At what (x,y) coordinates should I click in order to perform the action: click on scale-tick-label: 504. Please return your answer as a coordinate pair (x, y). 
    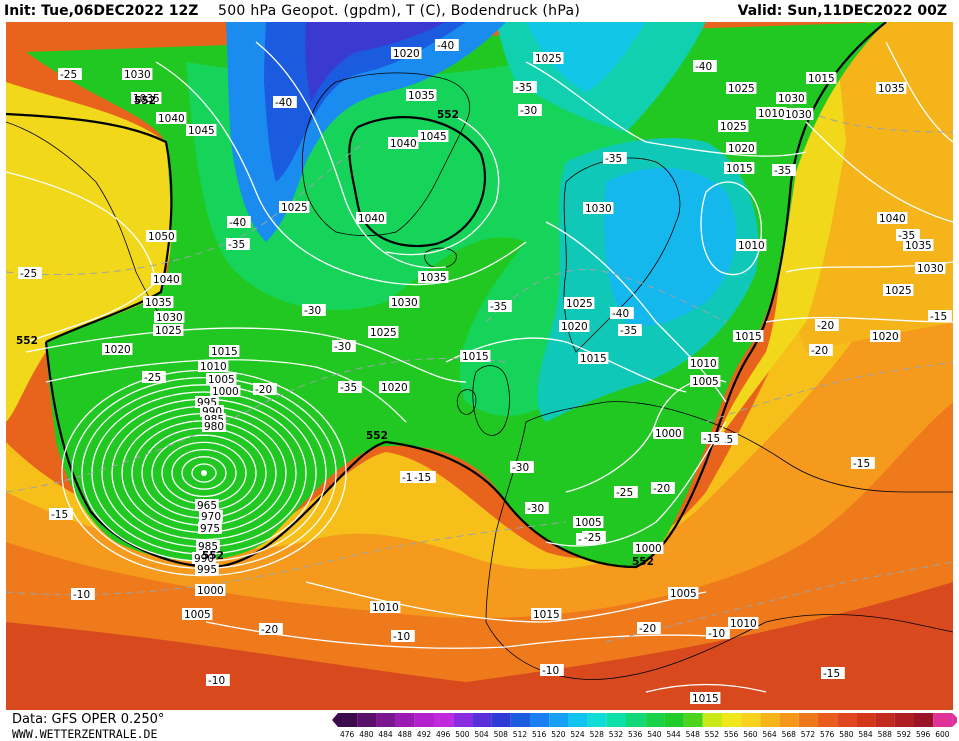
    Looking at the image, I should click on (481, 734).